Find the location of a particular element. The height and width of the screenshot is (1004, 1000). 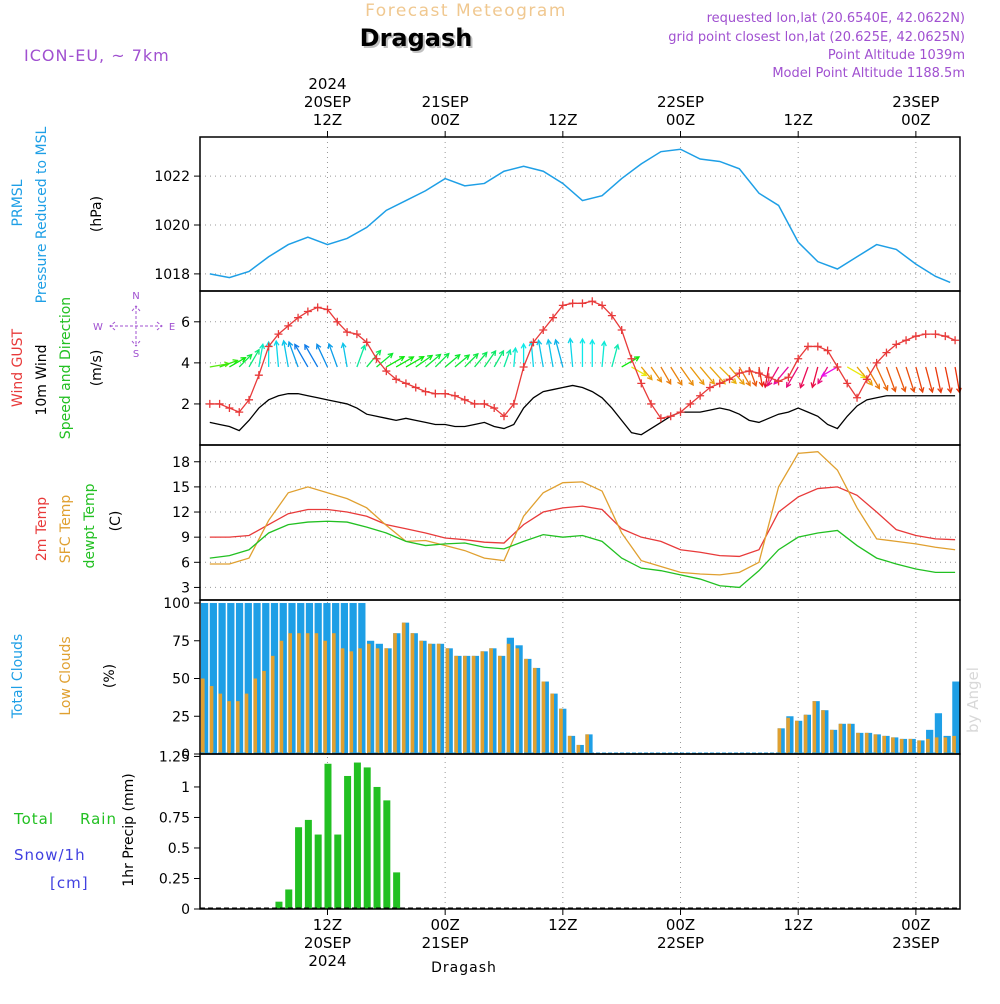

wind-label-direction: Speed and Direction is located at coordinates (66, 368).